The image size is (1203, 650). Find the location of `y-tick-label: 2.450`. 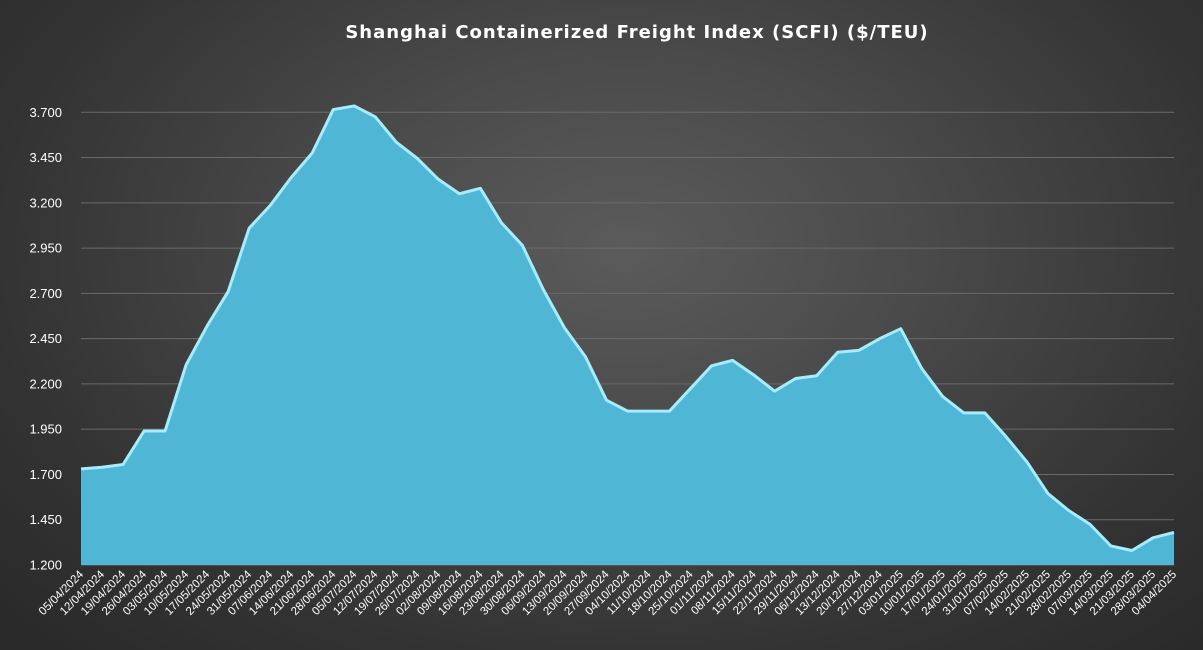

y-tick-label: 2.450 is located at coordinates (45, 338).